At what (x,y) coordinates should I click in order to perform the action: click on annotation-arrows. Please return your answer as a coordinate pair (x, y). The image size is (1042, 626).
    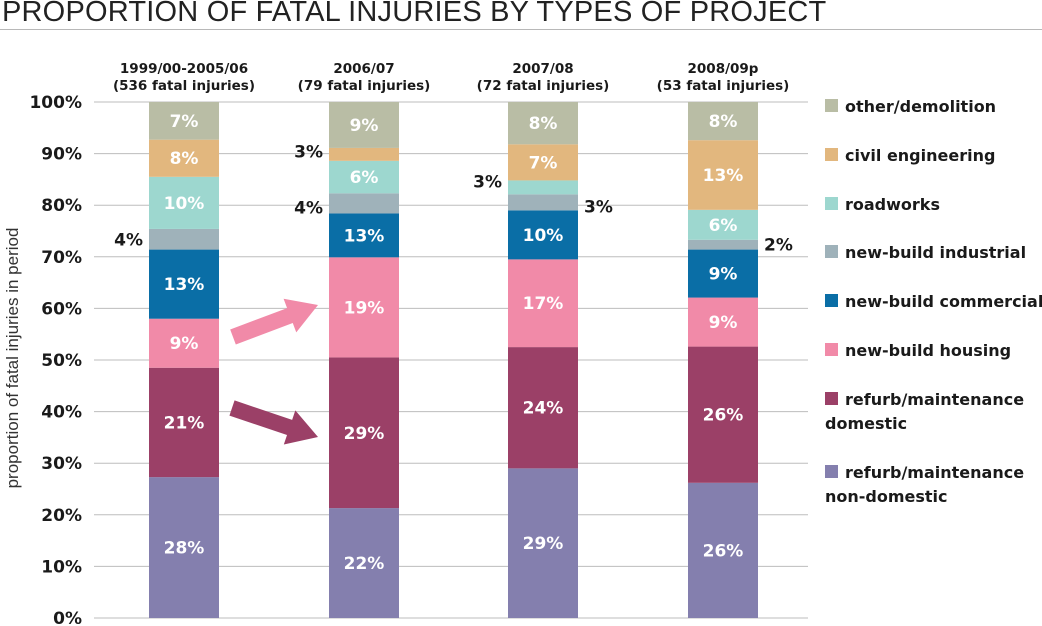
    Looking at the image, I should click on (273, 371).